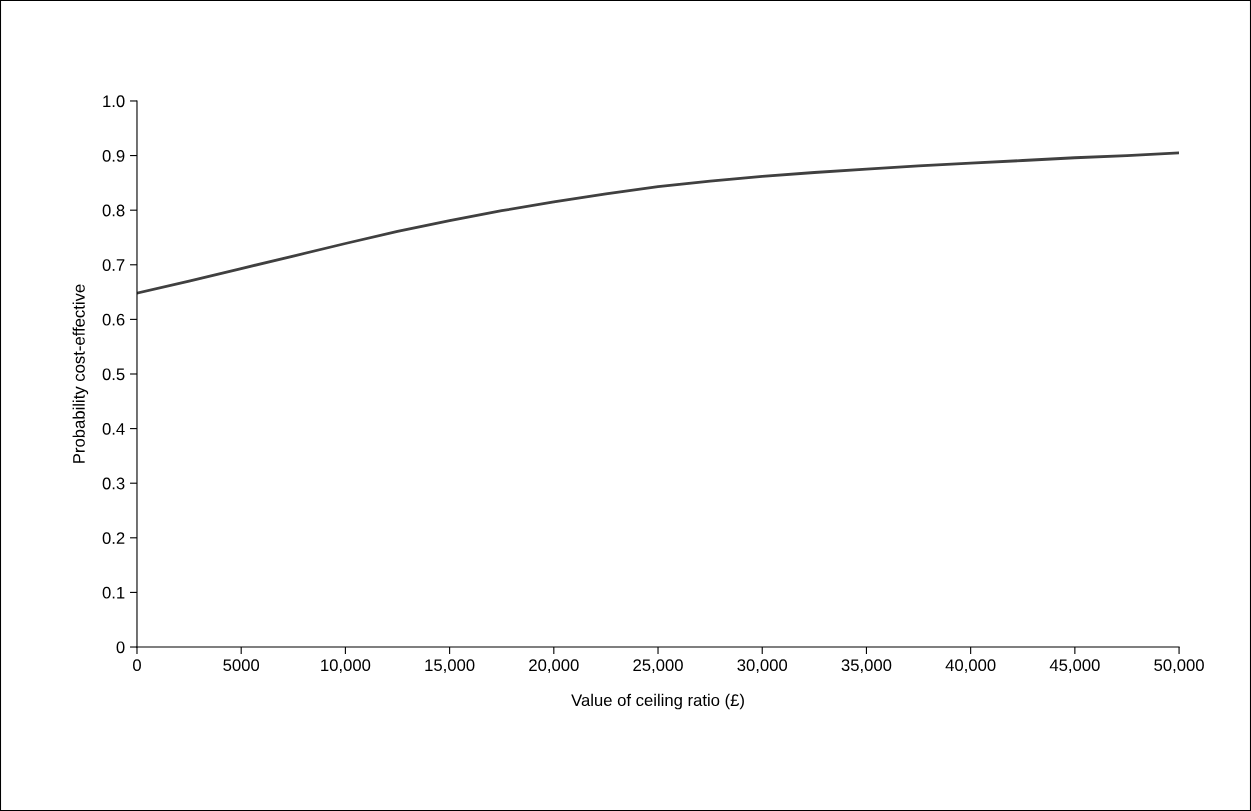 The height and width of the screenshot is (811, 1251). I want to click on x-tick-label: 40,000, so click(970, 666).